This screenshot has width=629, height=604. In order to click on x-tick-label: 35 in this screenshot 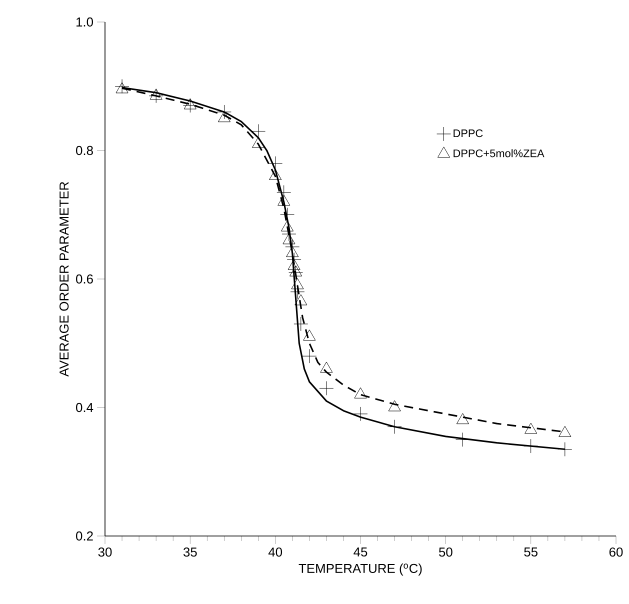, I will do `click(190, 552)`.